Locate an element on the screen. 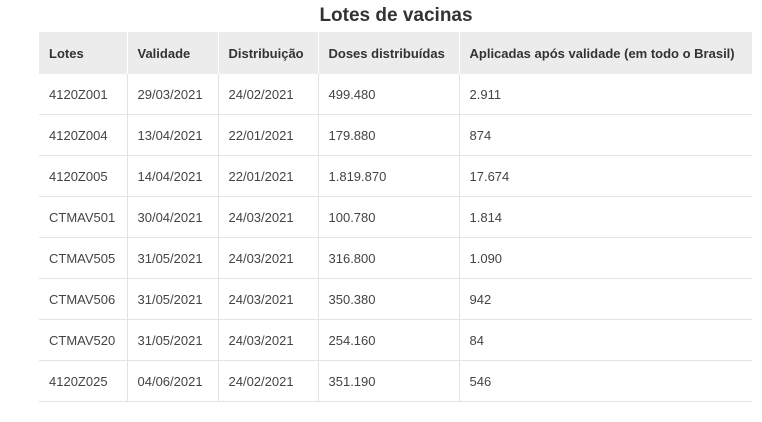 The height and width of the screenshot is (422, 762). cell-lote: 4120Z001 is located at coordinates (83, 94).